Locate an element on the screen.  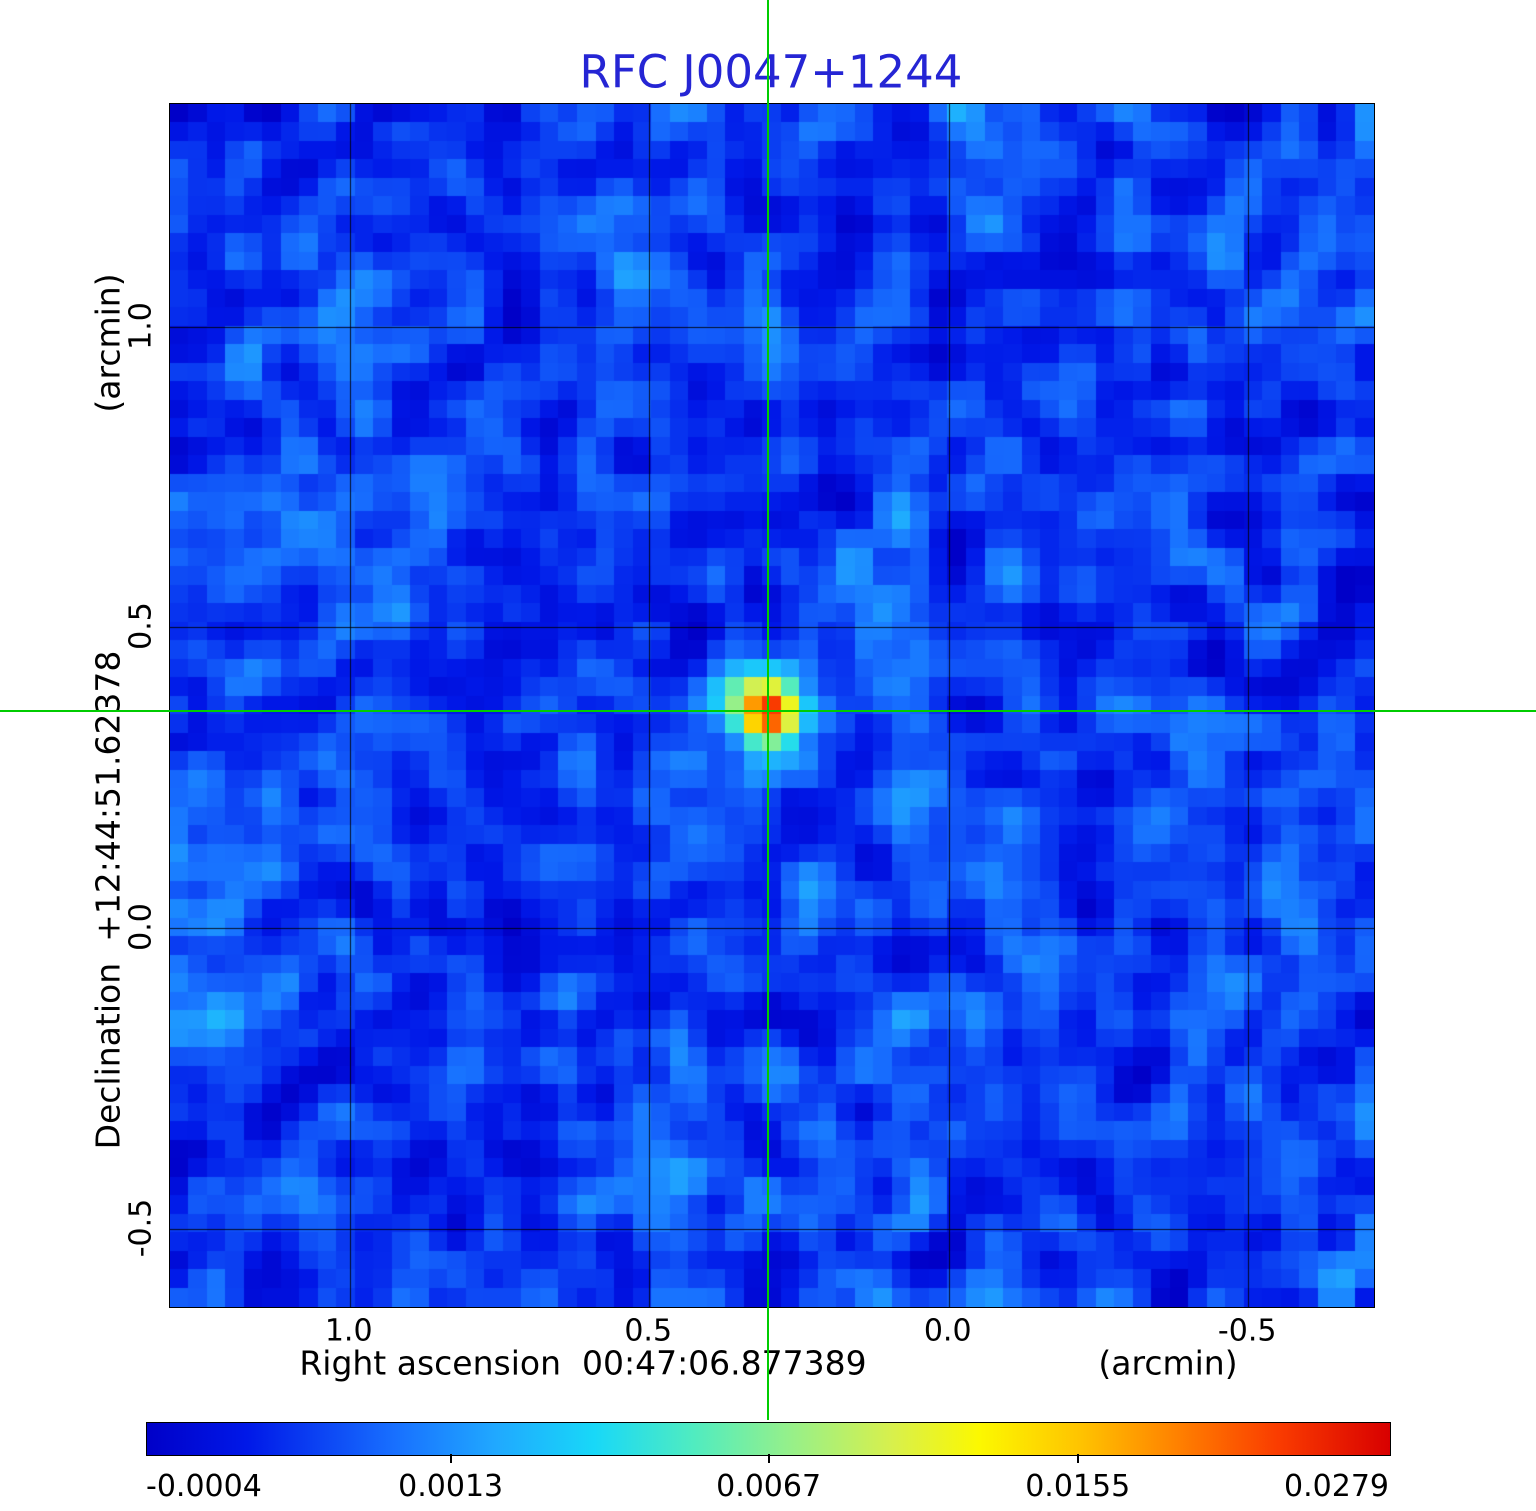
y-tick-label: 0.0 is located at coordinates (141, 927).